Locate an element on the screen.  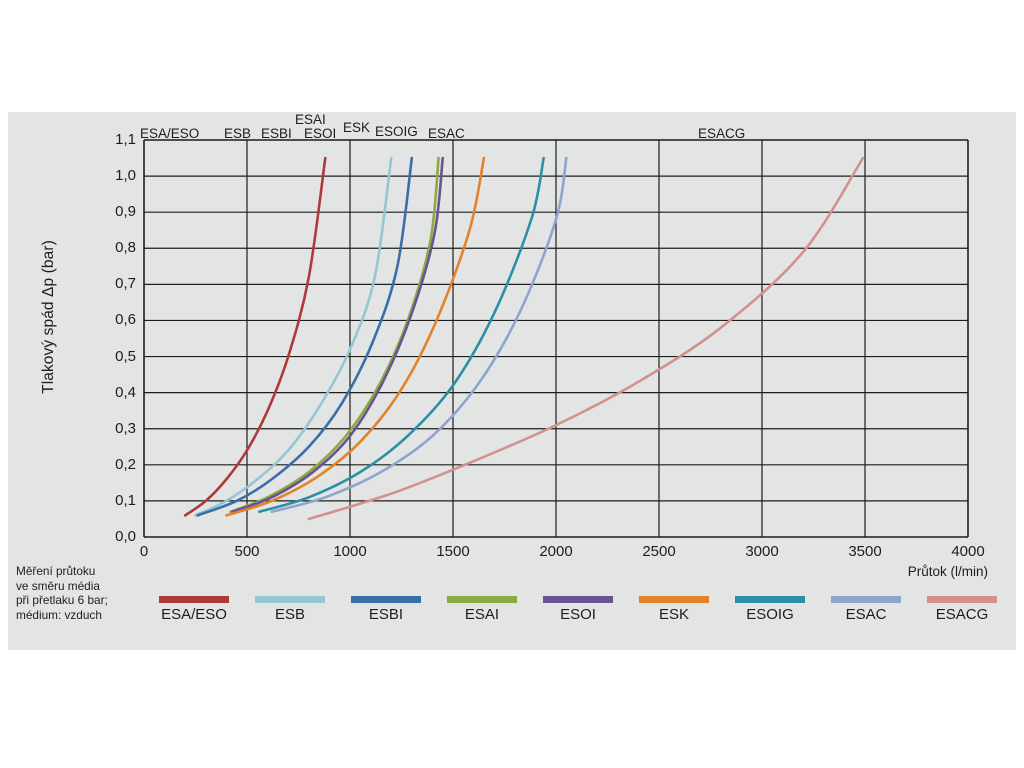
y-tick-label: 1,1 is located at coordinates (125, 139).